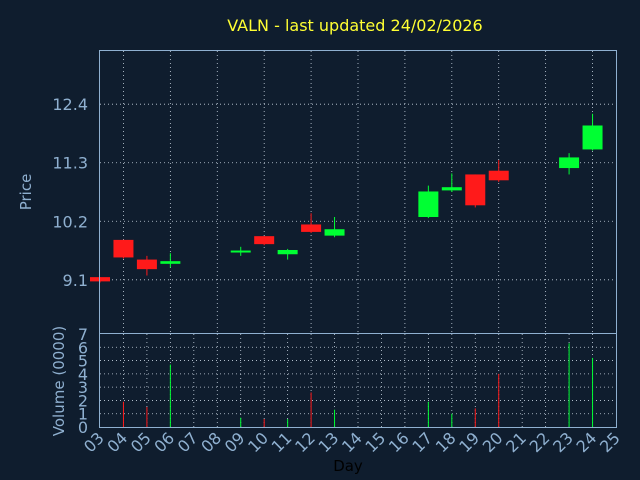 Image resolution: width=640 pixels, height=480 pixels. Describe the element at coordinates (358, 385) in the screenshot. I see `volume-bars-layer` at that location.